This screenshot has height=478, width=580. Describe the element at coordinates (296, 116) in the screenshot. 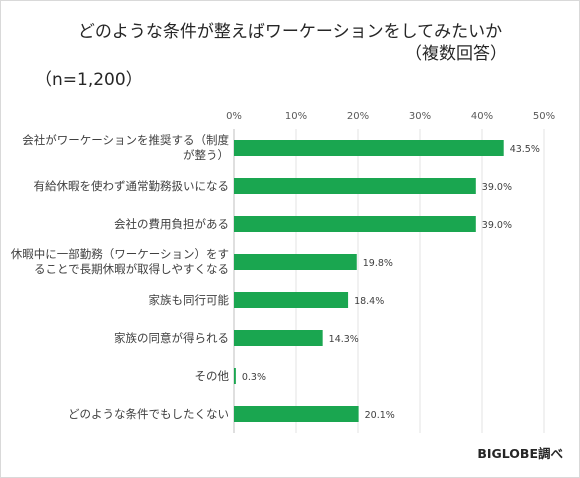

I see `x-tick-label: 10%` at that location.